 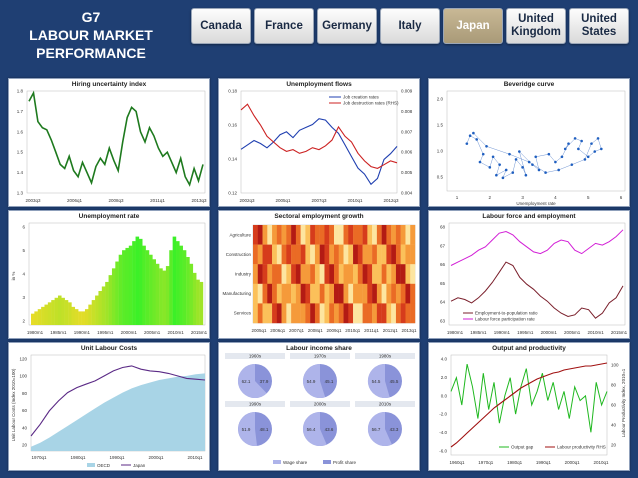 I want to click on x-tick-label: 2005q1, so click(x=283, y=200).